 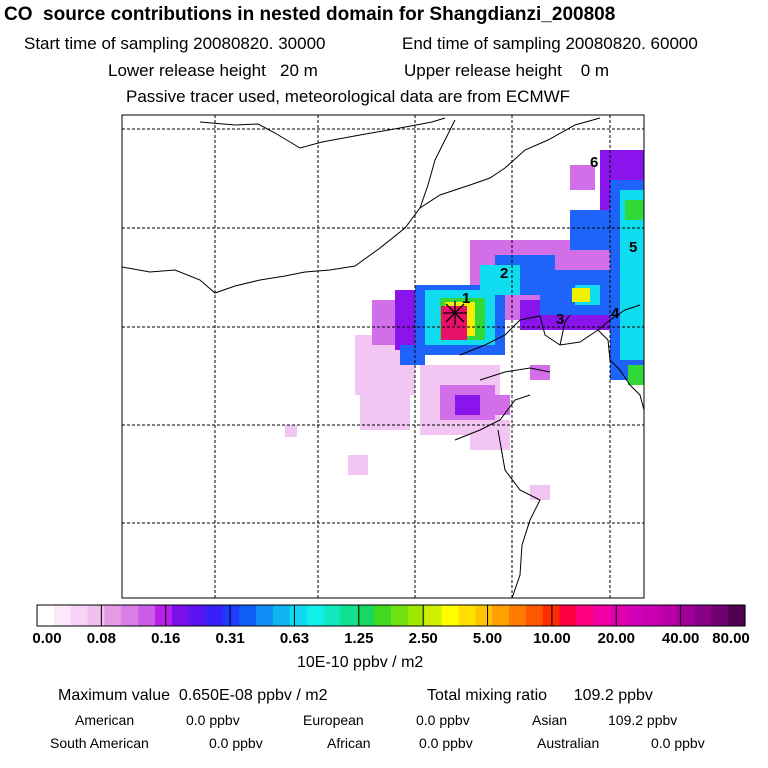 I want to click on colorbar-tick-label: 0.08, so click(x=101, y=638).